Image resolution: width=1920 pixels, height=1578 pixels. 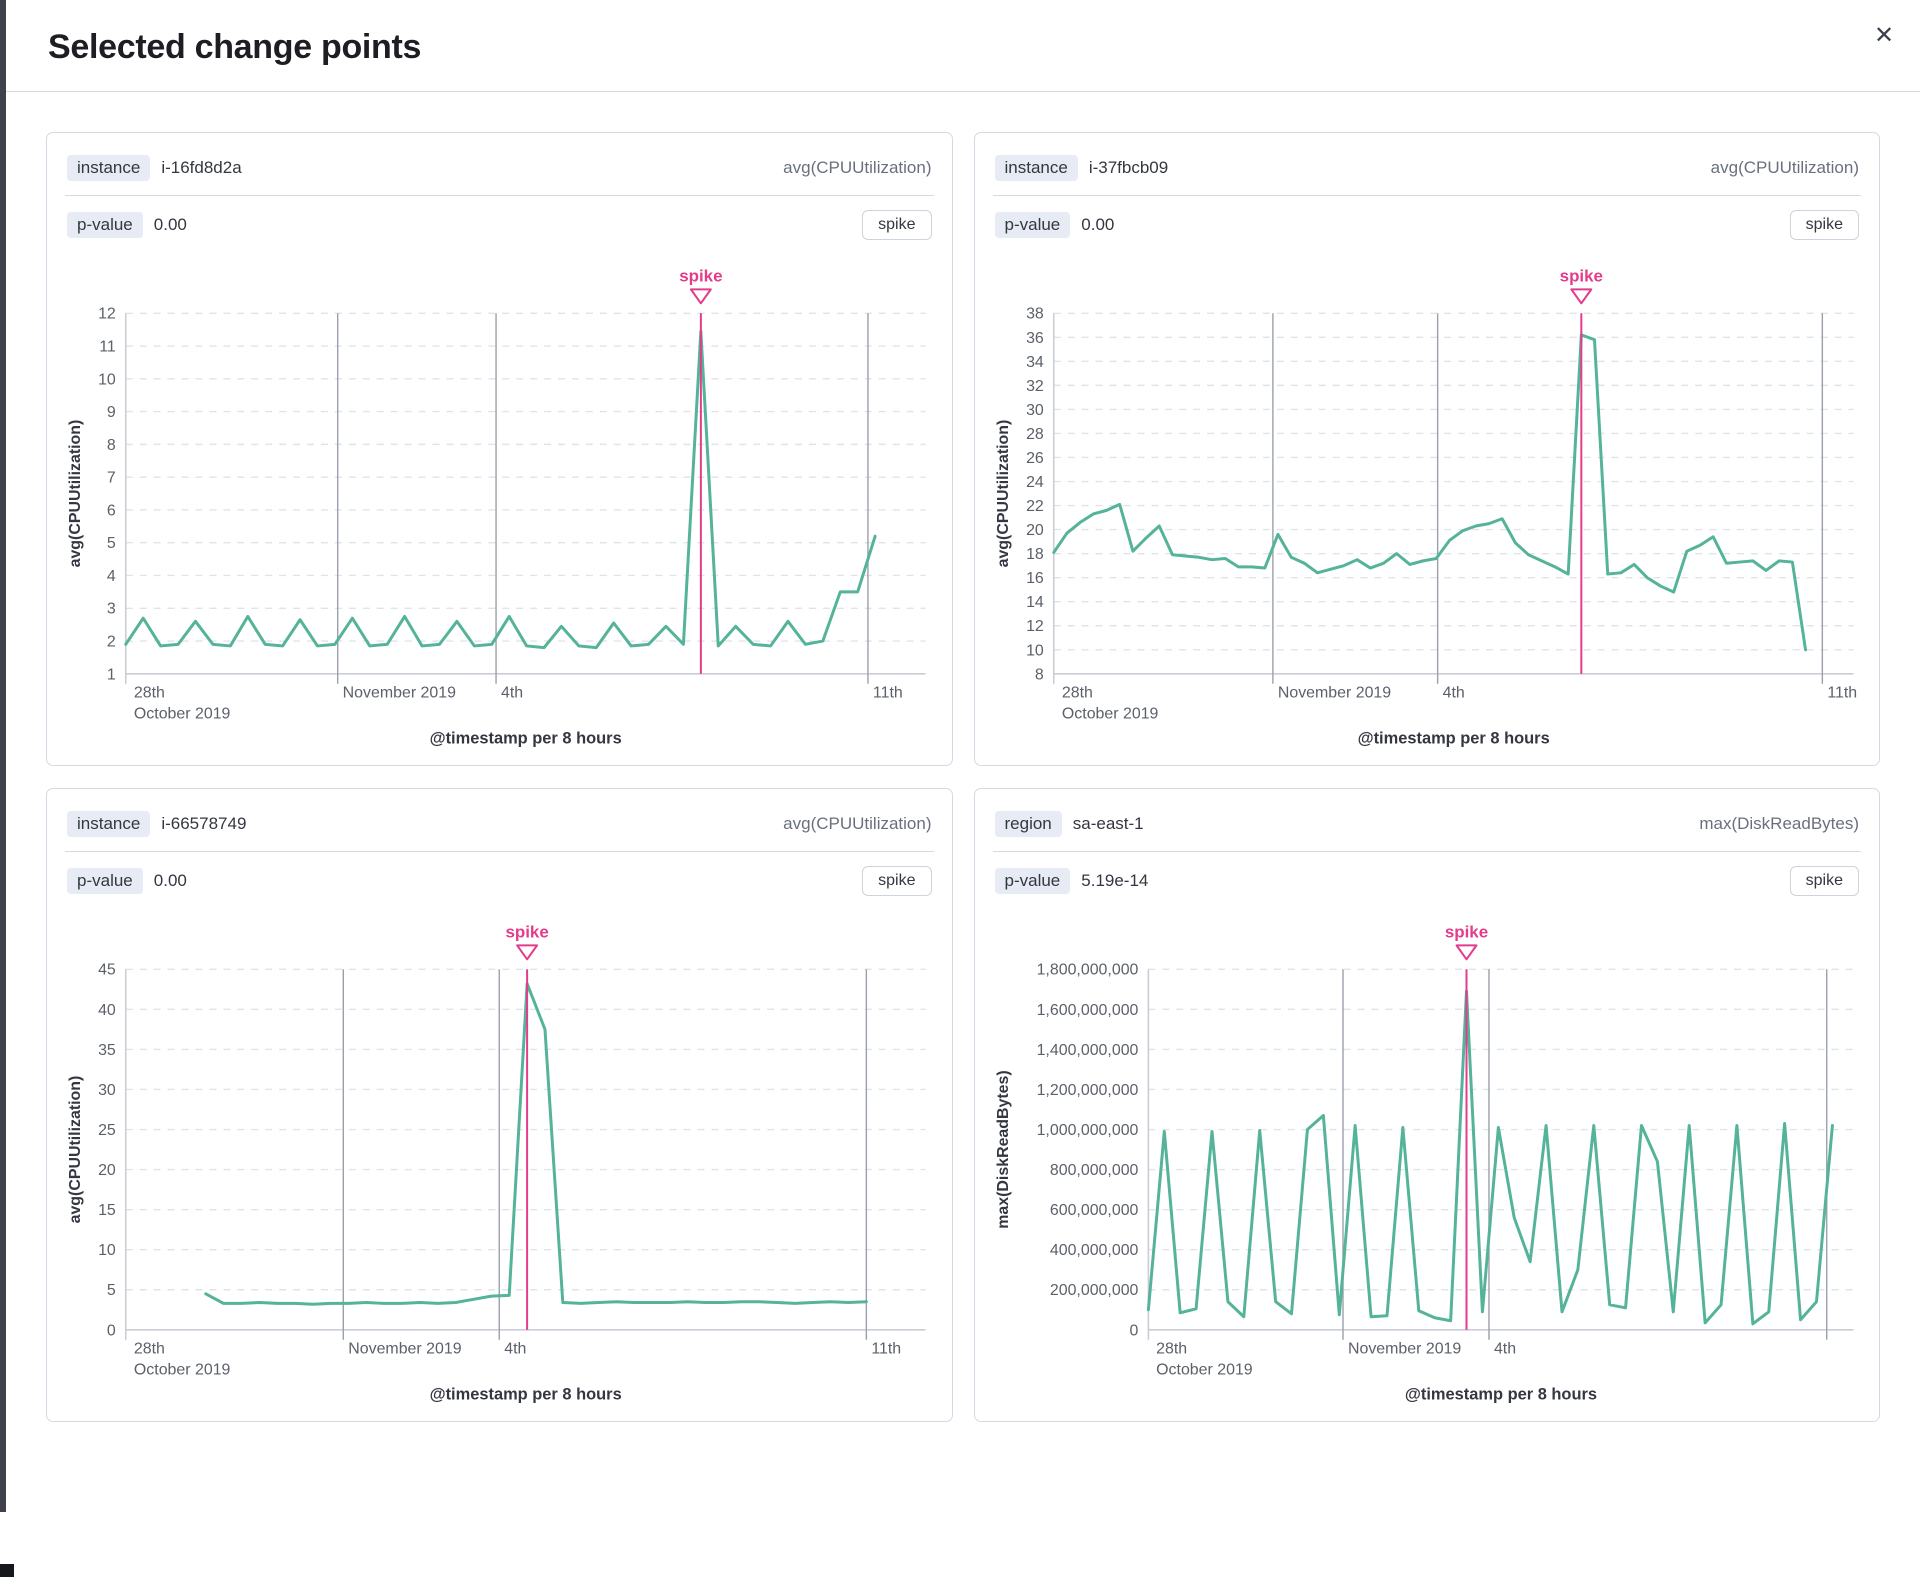 I want to click on y-tick-label: 1, so click(x=111, y=674).